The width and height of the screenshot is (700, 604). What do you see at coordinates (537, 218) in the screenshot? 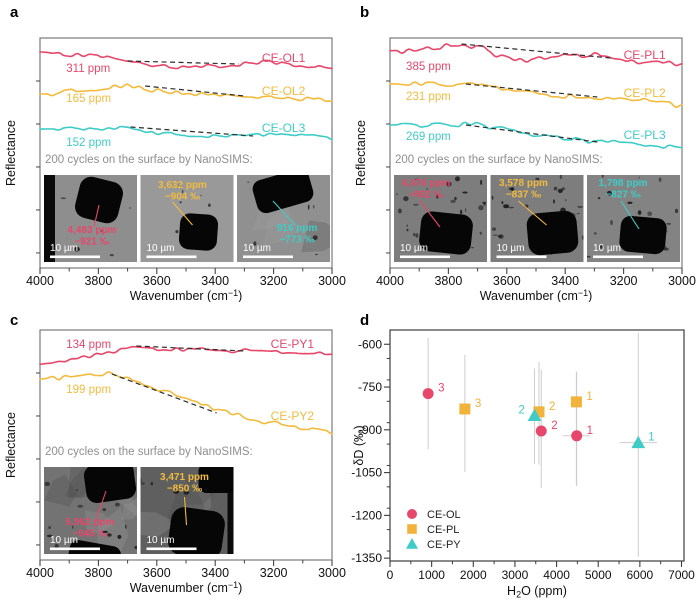
I see `nanosims-image-content: 3,578 ppm−837 ‰ 10 µm` at bounding box center [537, 218].